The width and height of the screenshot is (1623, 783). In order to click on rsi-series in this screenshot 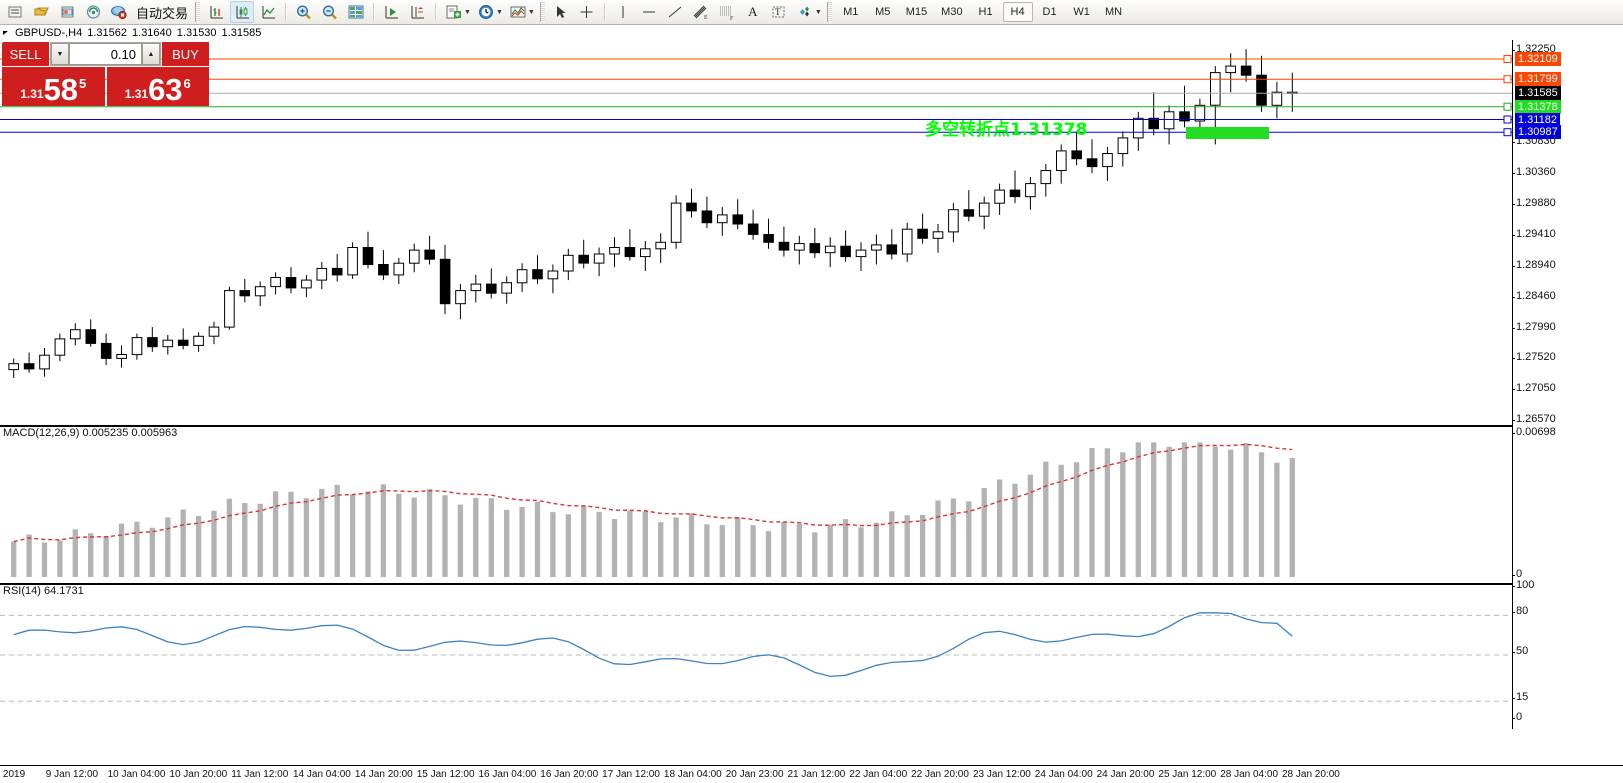, I will do `click(756, 657)`.